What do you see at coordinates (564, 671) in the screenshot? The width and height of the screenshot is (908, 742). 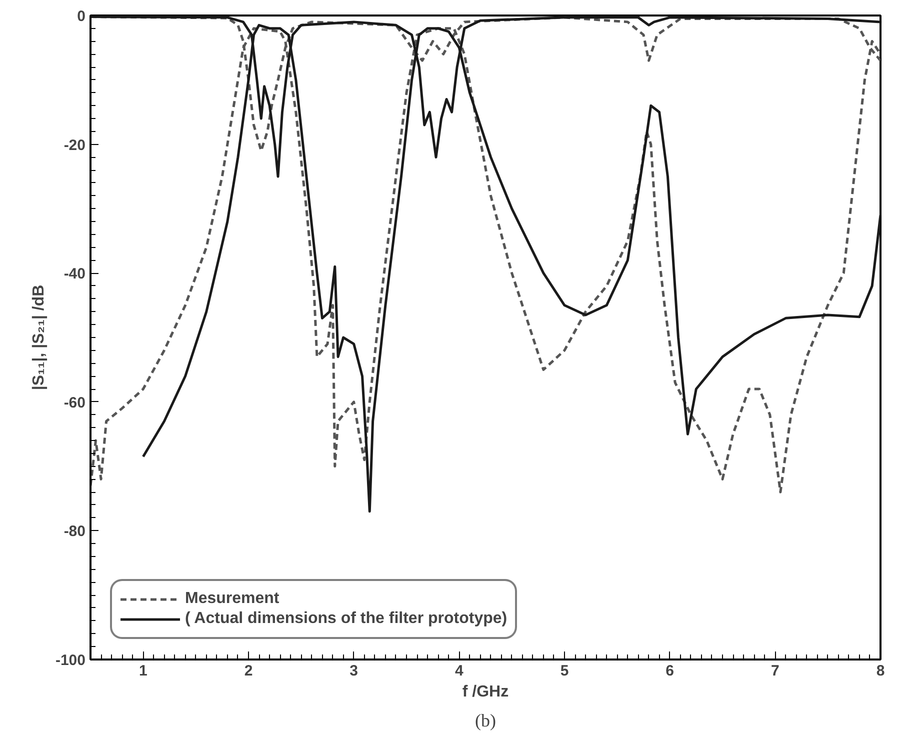 I see `x-tick-label: 5` at bounding box center [564, 671].